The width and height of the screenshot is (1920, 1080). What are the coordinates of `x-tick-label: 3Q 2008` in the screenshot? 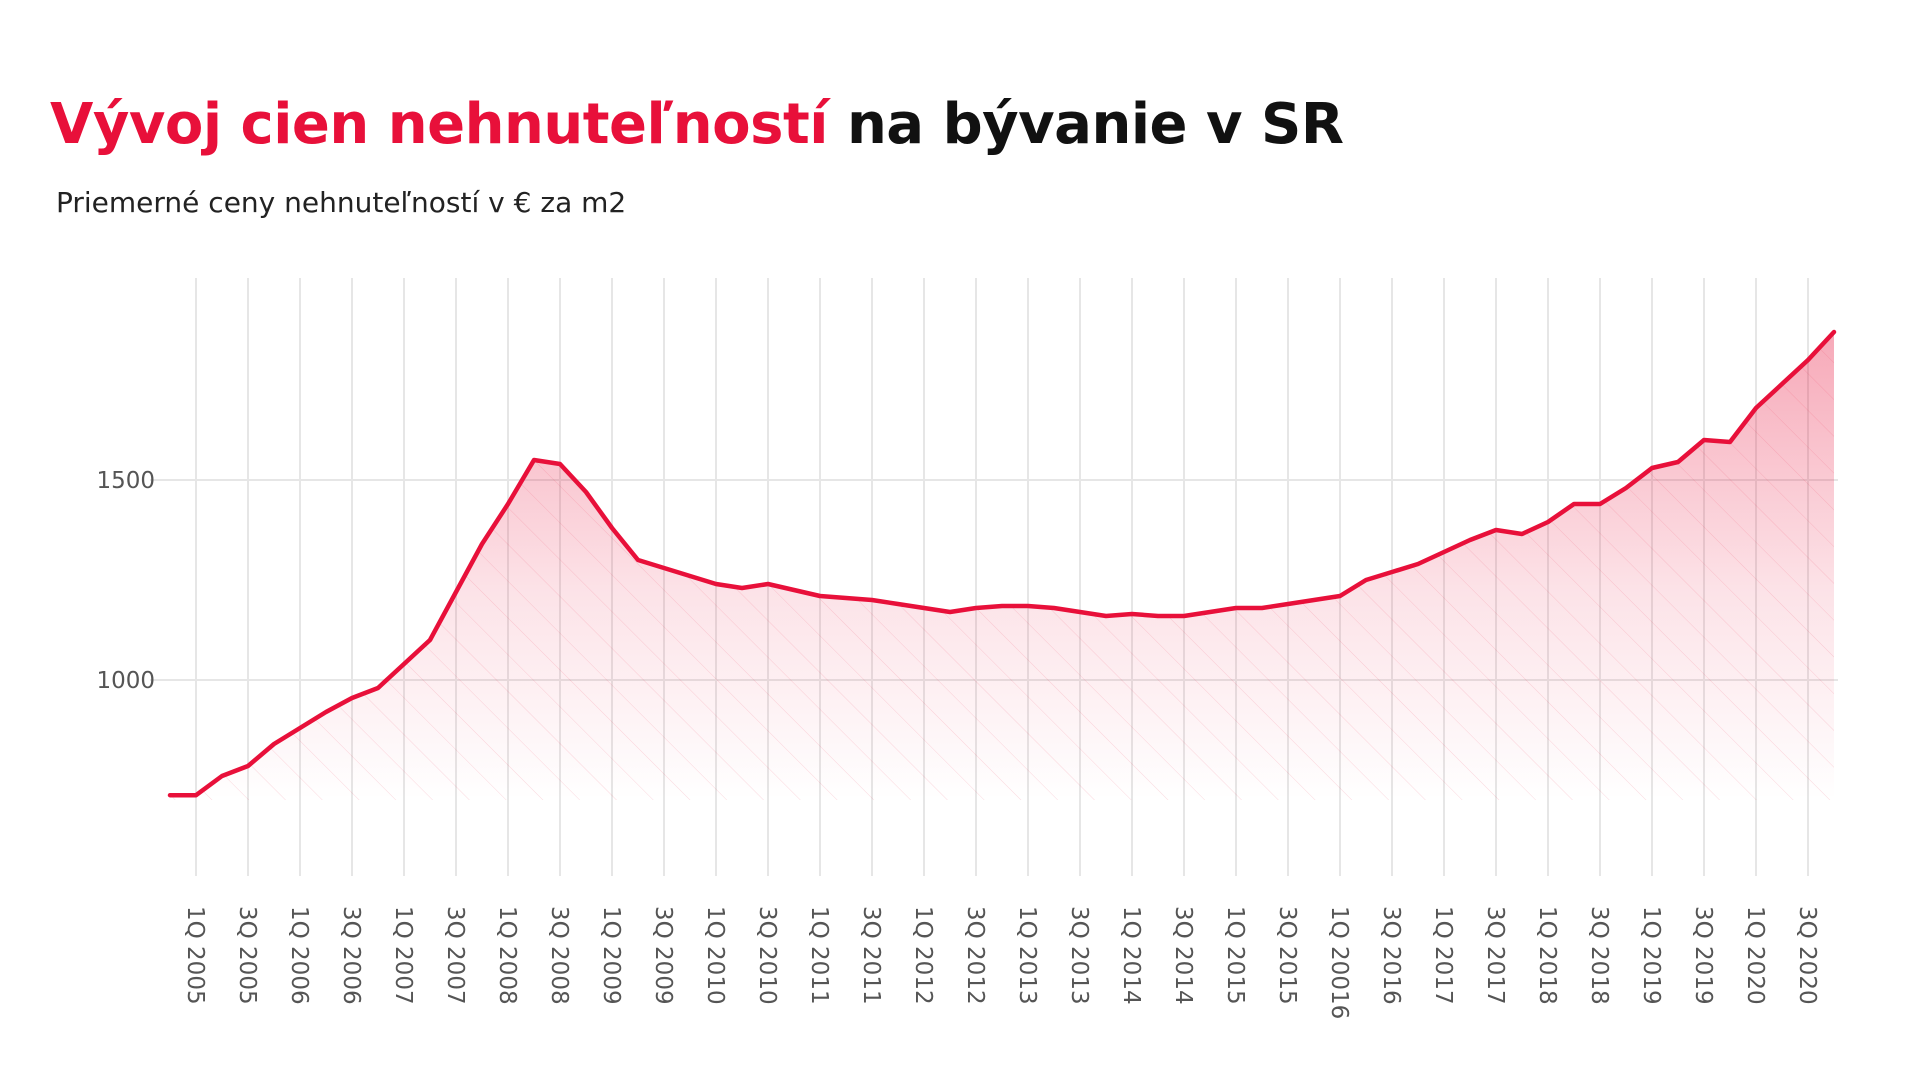 It's located at (559, 955).